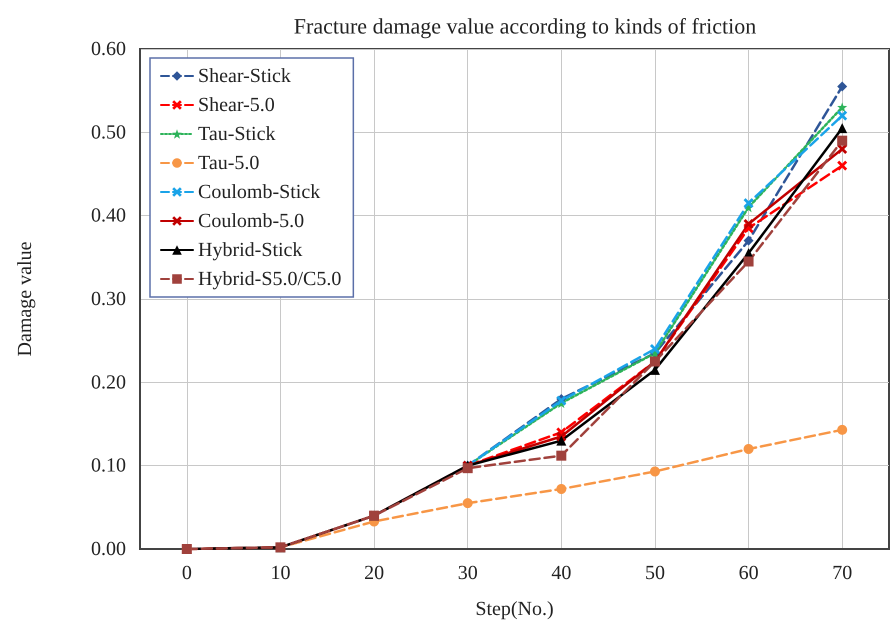 The width and height of the screenshot is (893, 639). I want to click on x-tick-label: 40, so click(561, 573).